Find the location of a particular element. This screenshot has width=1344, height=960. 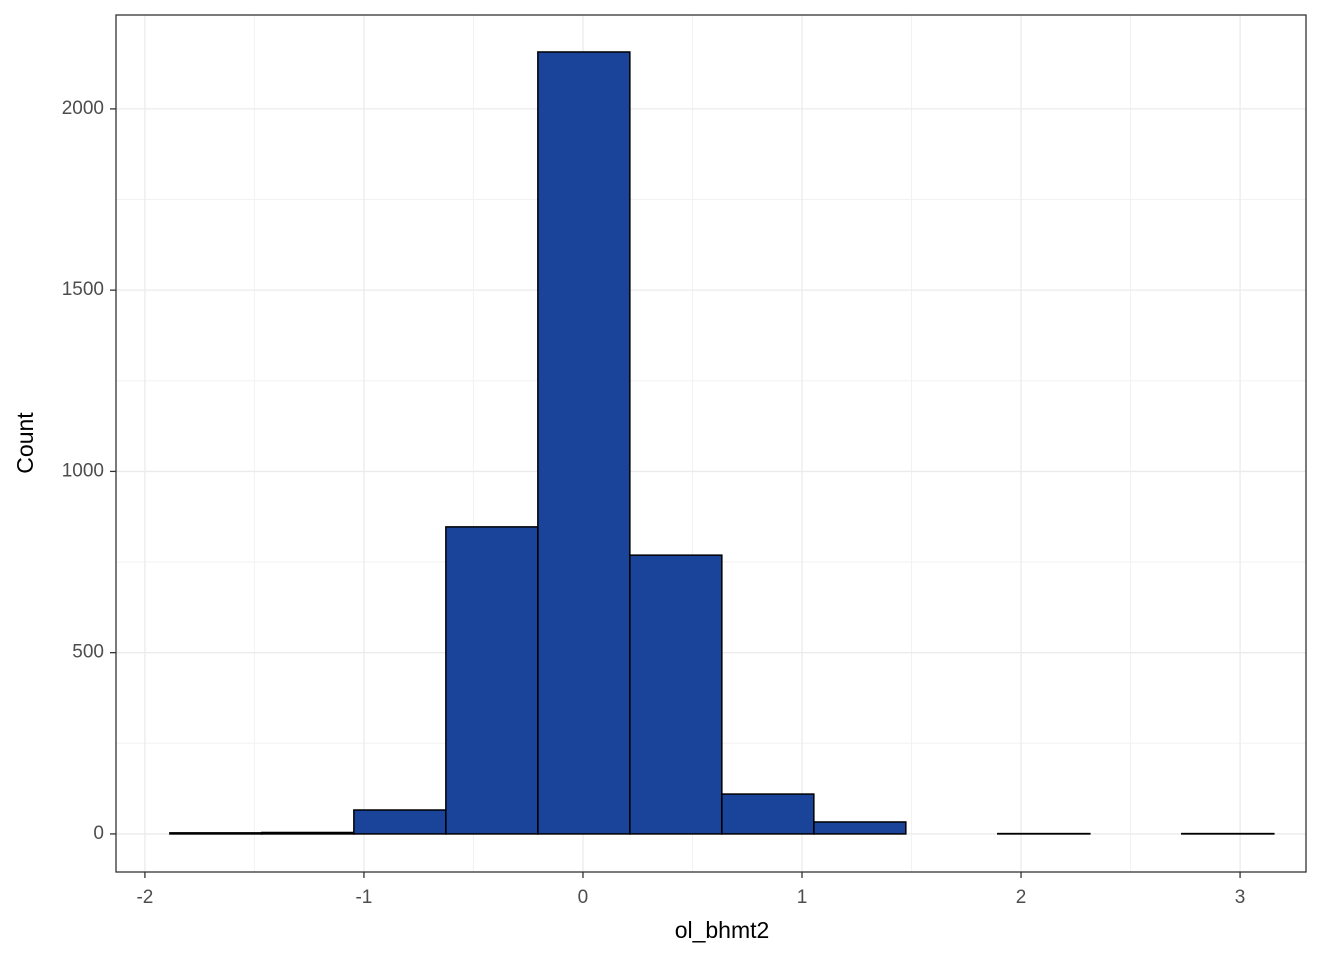

x-axis-title: ol_bhmt2 is located at coordinates (722, 930).